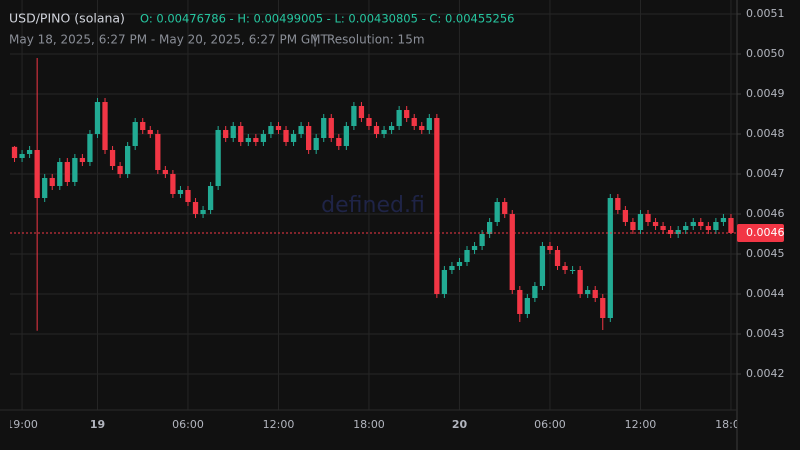  Describe the element at coordinates (460, 424) in the screenshot. I see `x-tick-label: 20` at that location.